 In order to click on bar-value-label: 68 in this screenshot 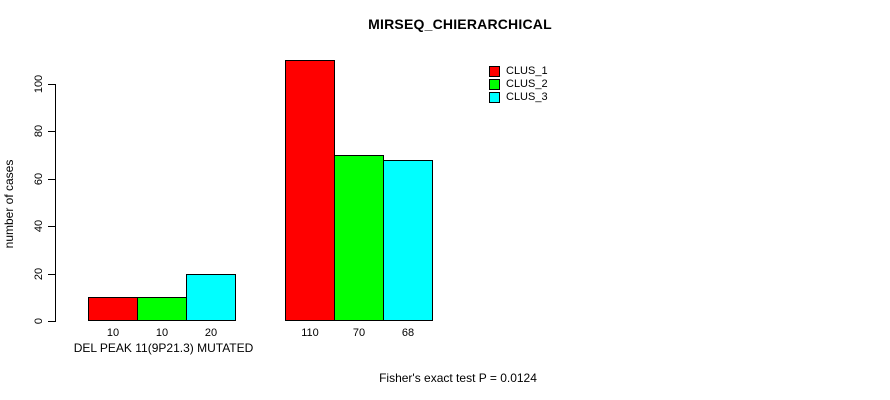, I will do `click(408, 333)`.